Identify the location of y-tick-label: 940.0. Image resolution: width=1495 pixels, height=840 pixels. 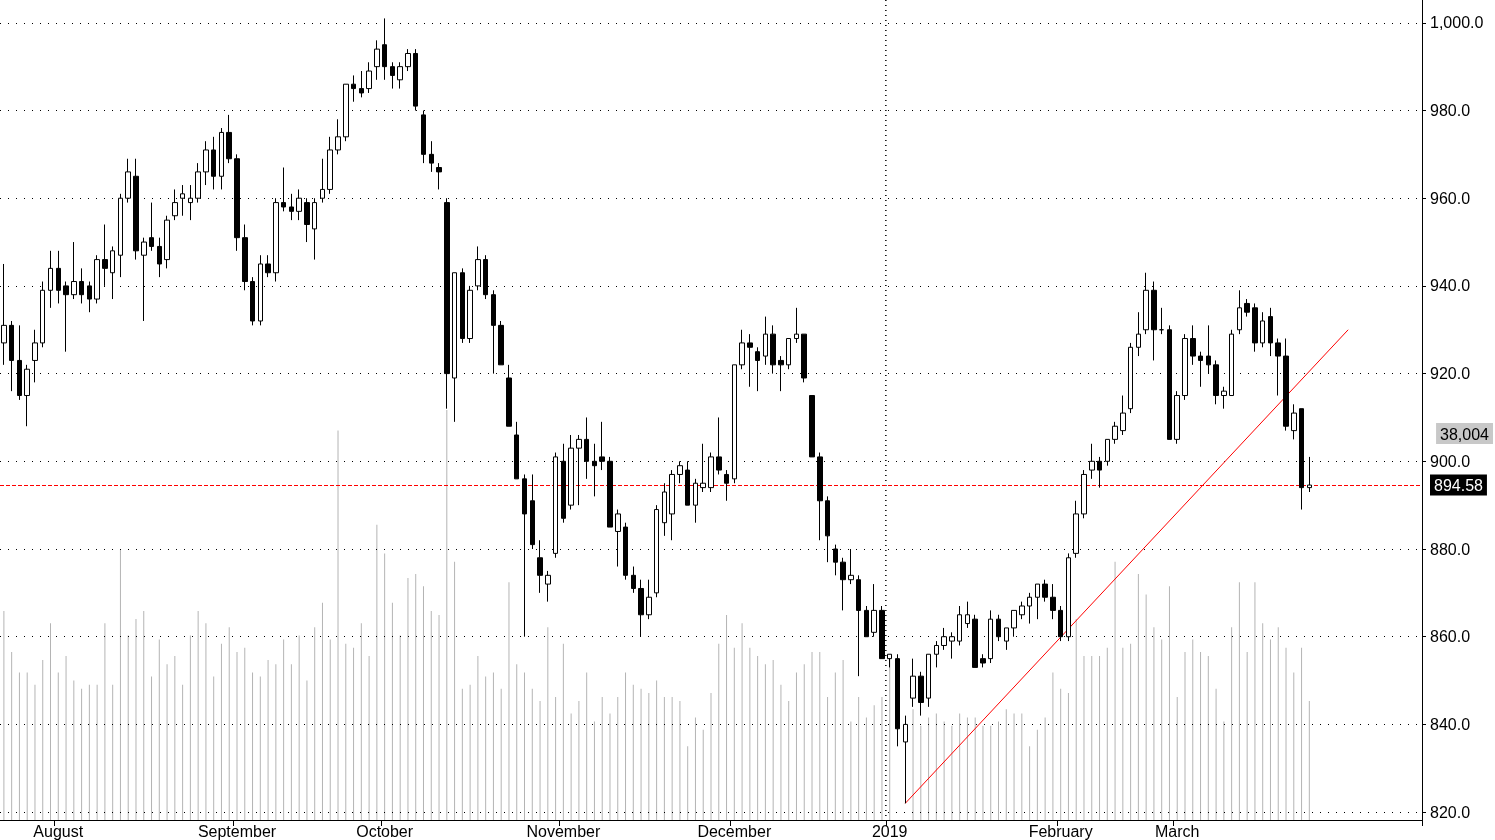
(1450, 286).